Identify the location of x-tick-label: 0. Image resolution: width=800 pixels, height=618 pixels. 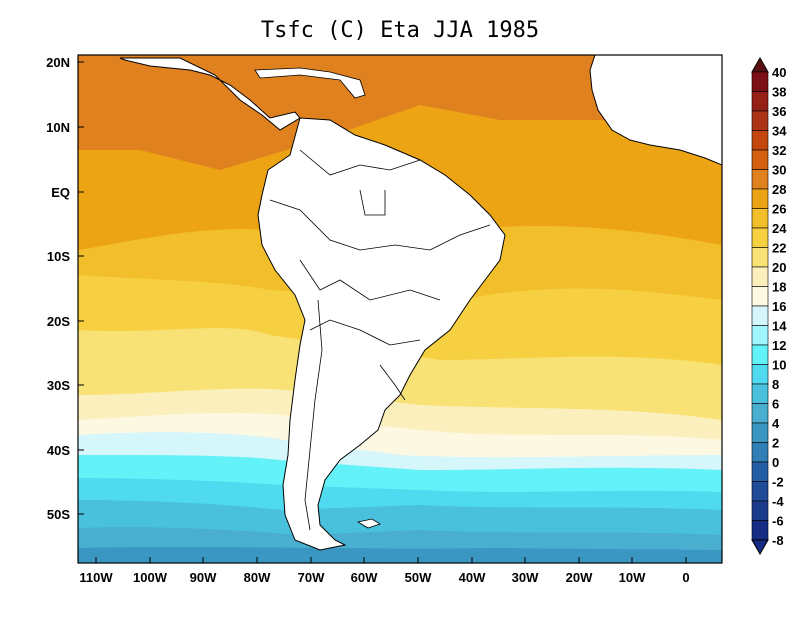
(685, 577).